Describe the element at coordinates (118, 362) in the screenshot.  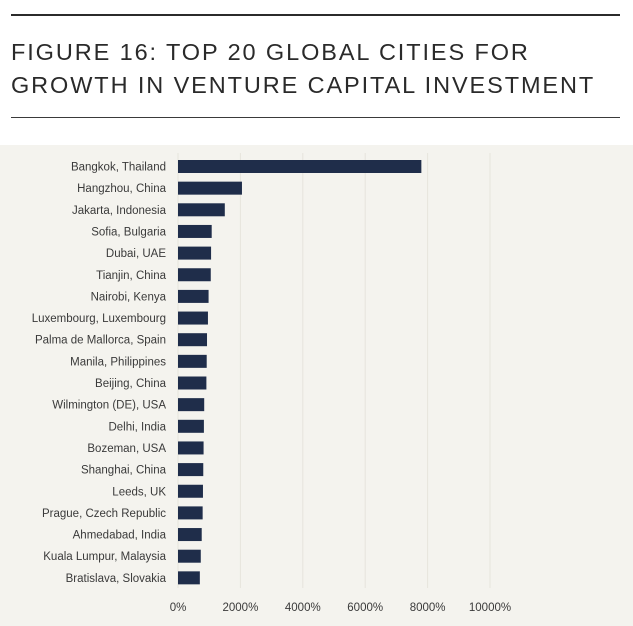
I see `category-label: Manila, Philippines` at that location.